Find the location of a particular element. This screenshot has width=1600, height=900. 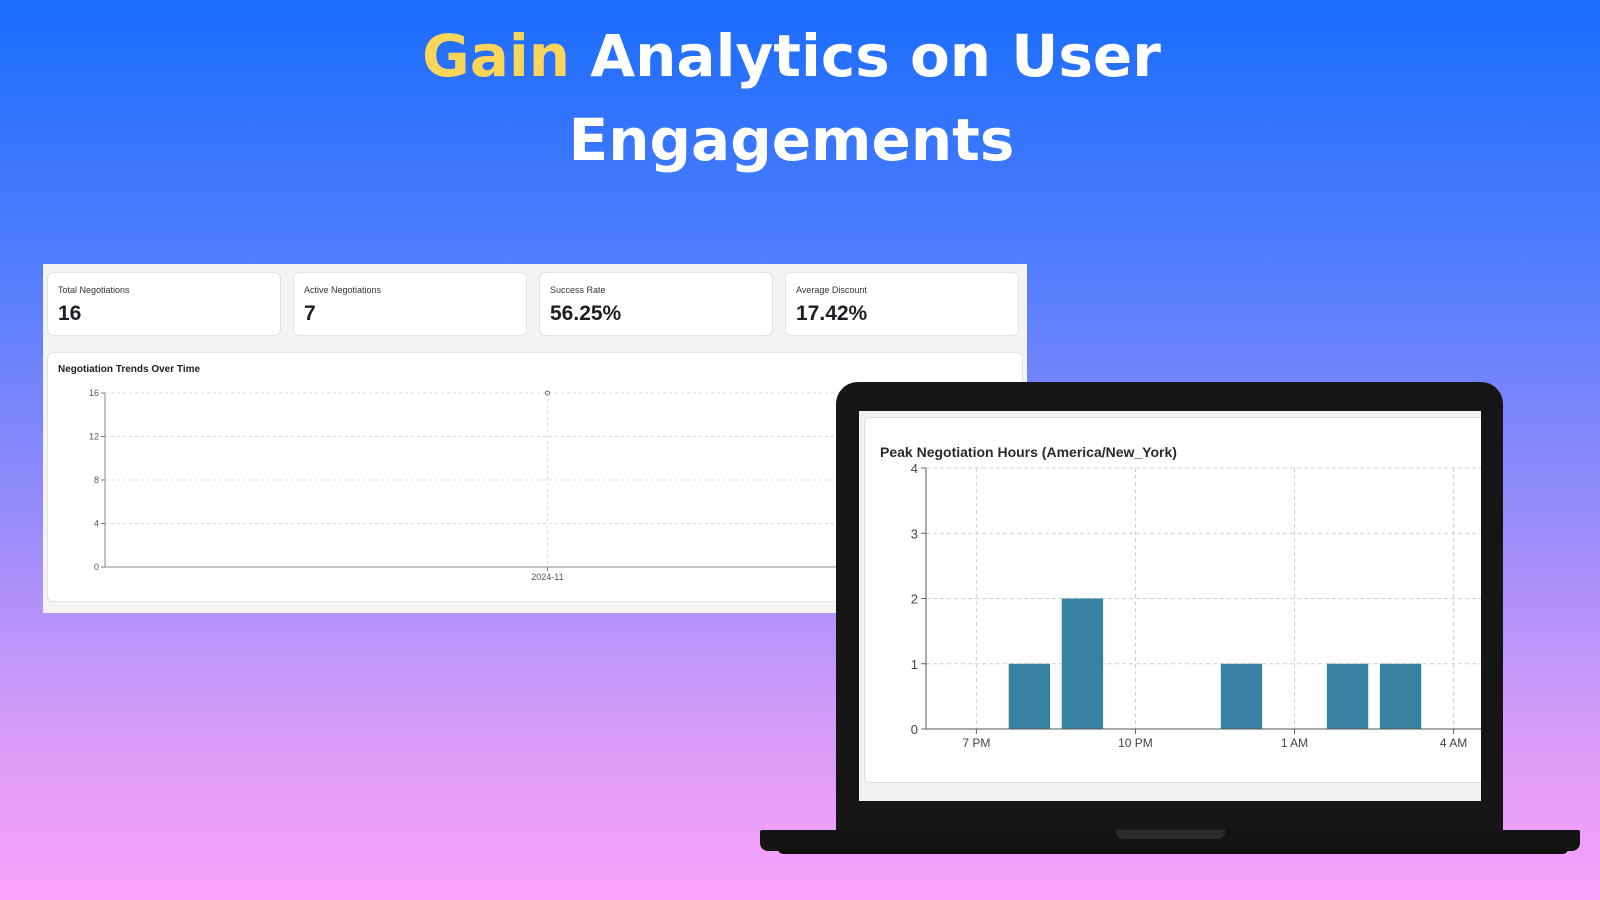

laptop-notch is located at coordinates (1170, 834).